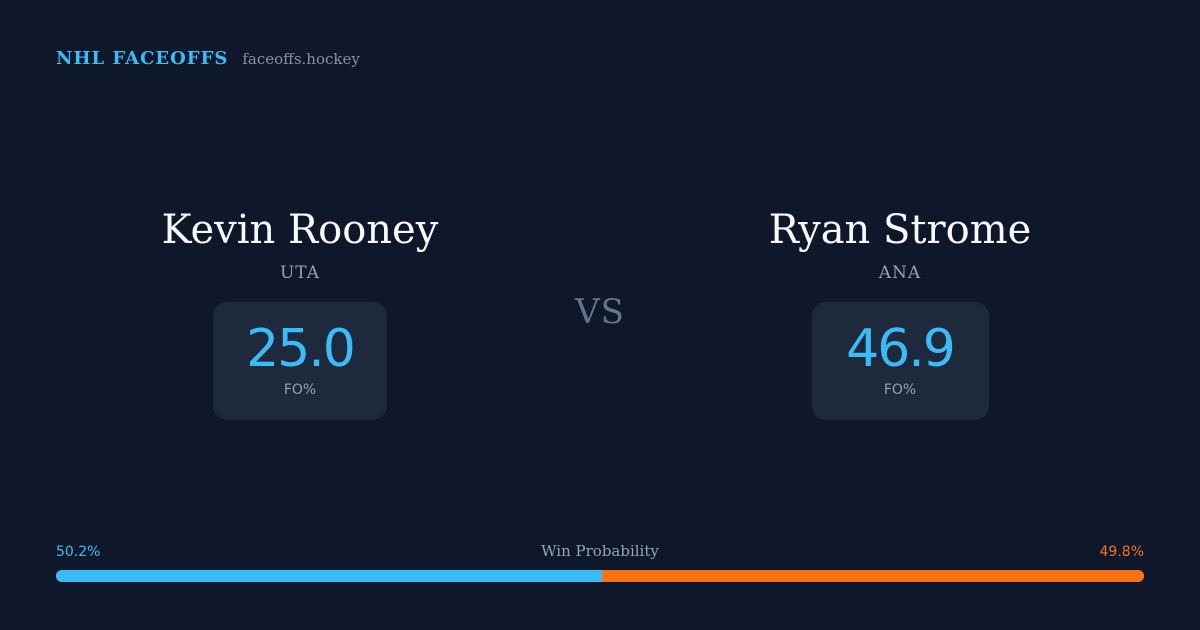 This screenshot has width=1200, height=630. Describe the element at coordinates (300, 390) in the screenshot. I see `player-left-fo-label: FO%` at that location.